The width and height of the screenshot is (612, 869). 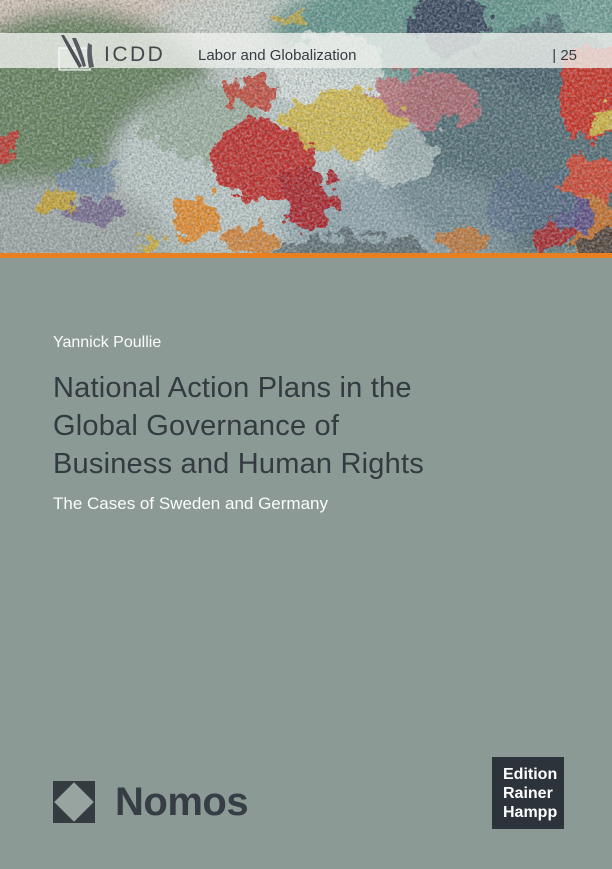 I want to click on series-header-bar: ICDD Labor and Globalization | 25, so click(x=306, y=52).